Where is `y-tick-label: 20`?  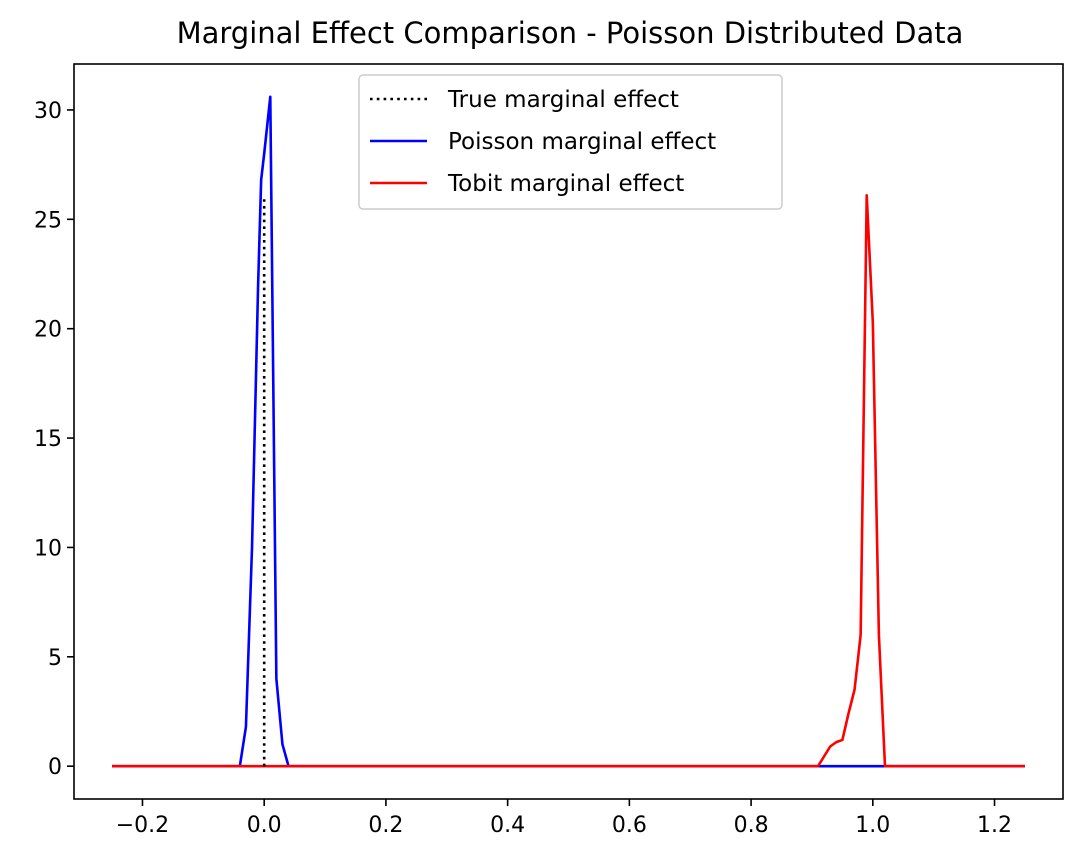
y-tick-label: 20 is located at coordinates (48, 330).